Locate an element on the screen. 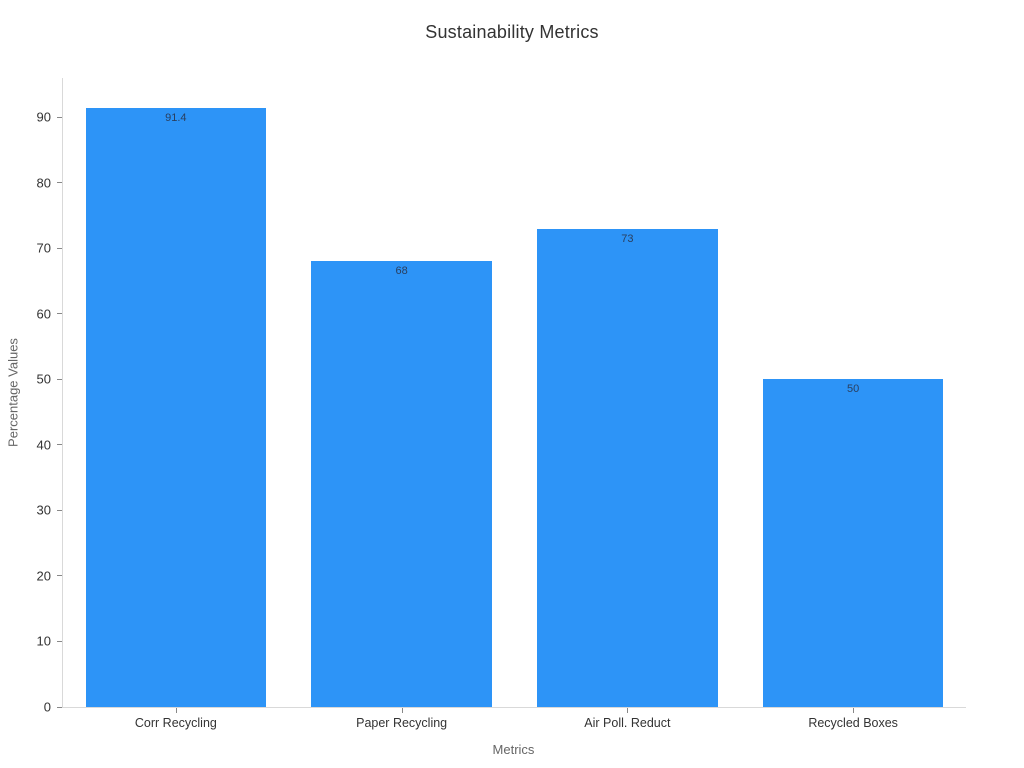 The image size is (1024, 768). y-tick-label: 50 is located at coordinates (43, 379).